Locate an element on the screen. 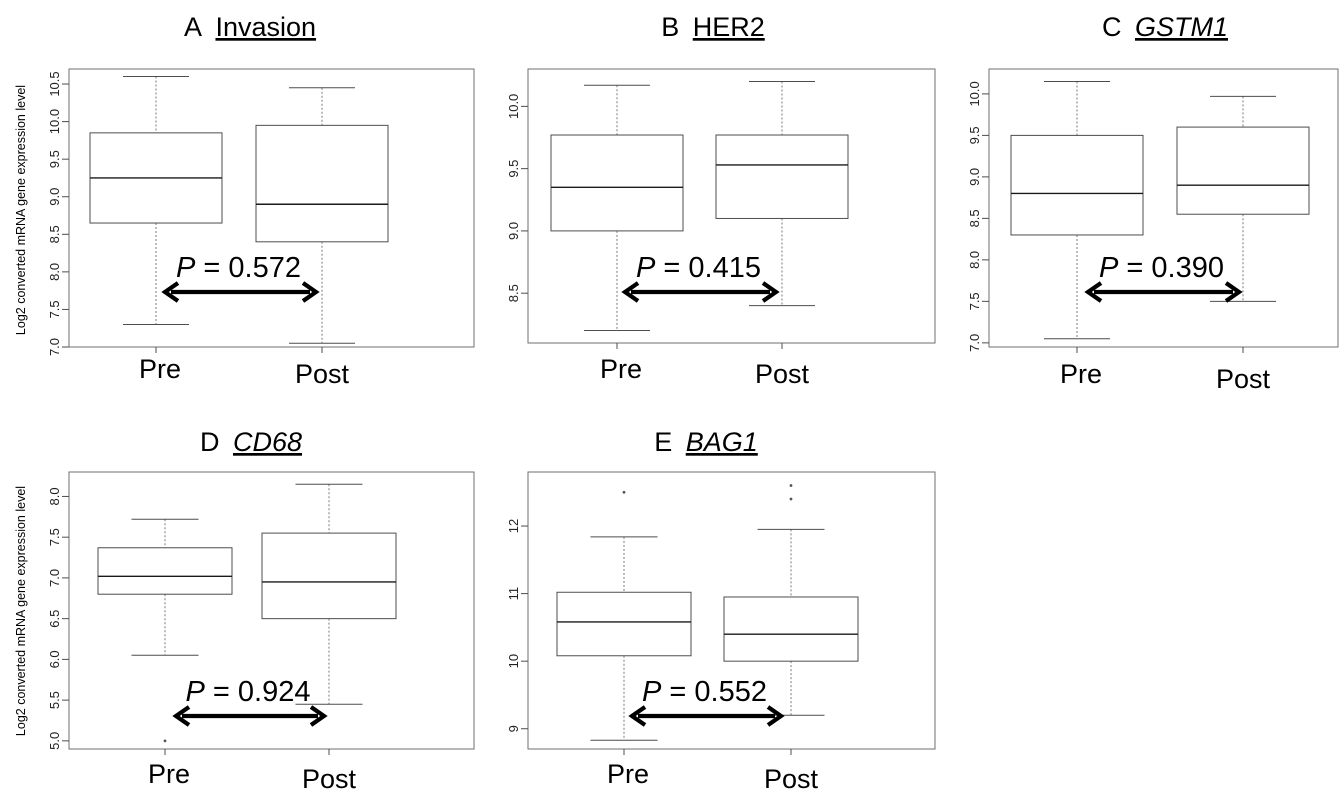  p-value-label: P = 0.552 is located at coordinates (704, 692).